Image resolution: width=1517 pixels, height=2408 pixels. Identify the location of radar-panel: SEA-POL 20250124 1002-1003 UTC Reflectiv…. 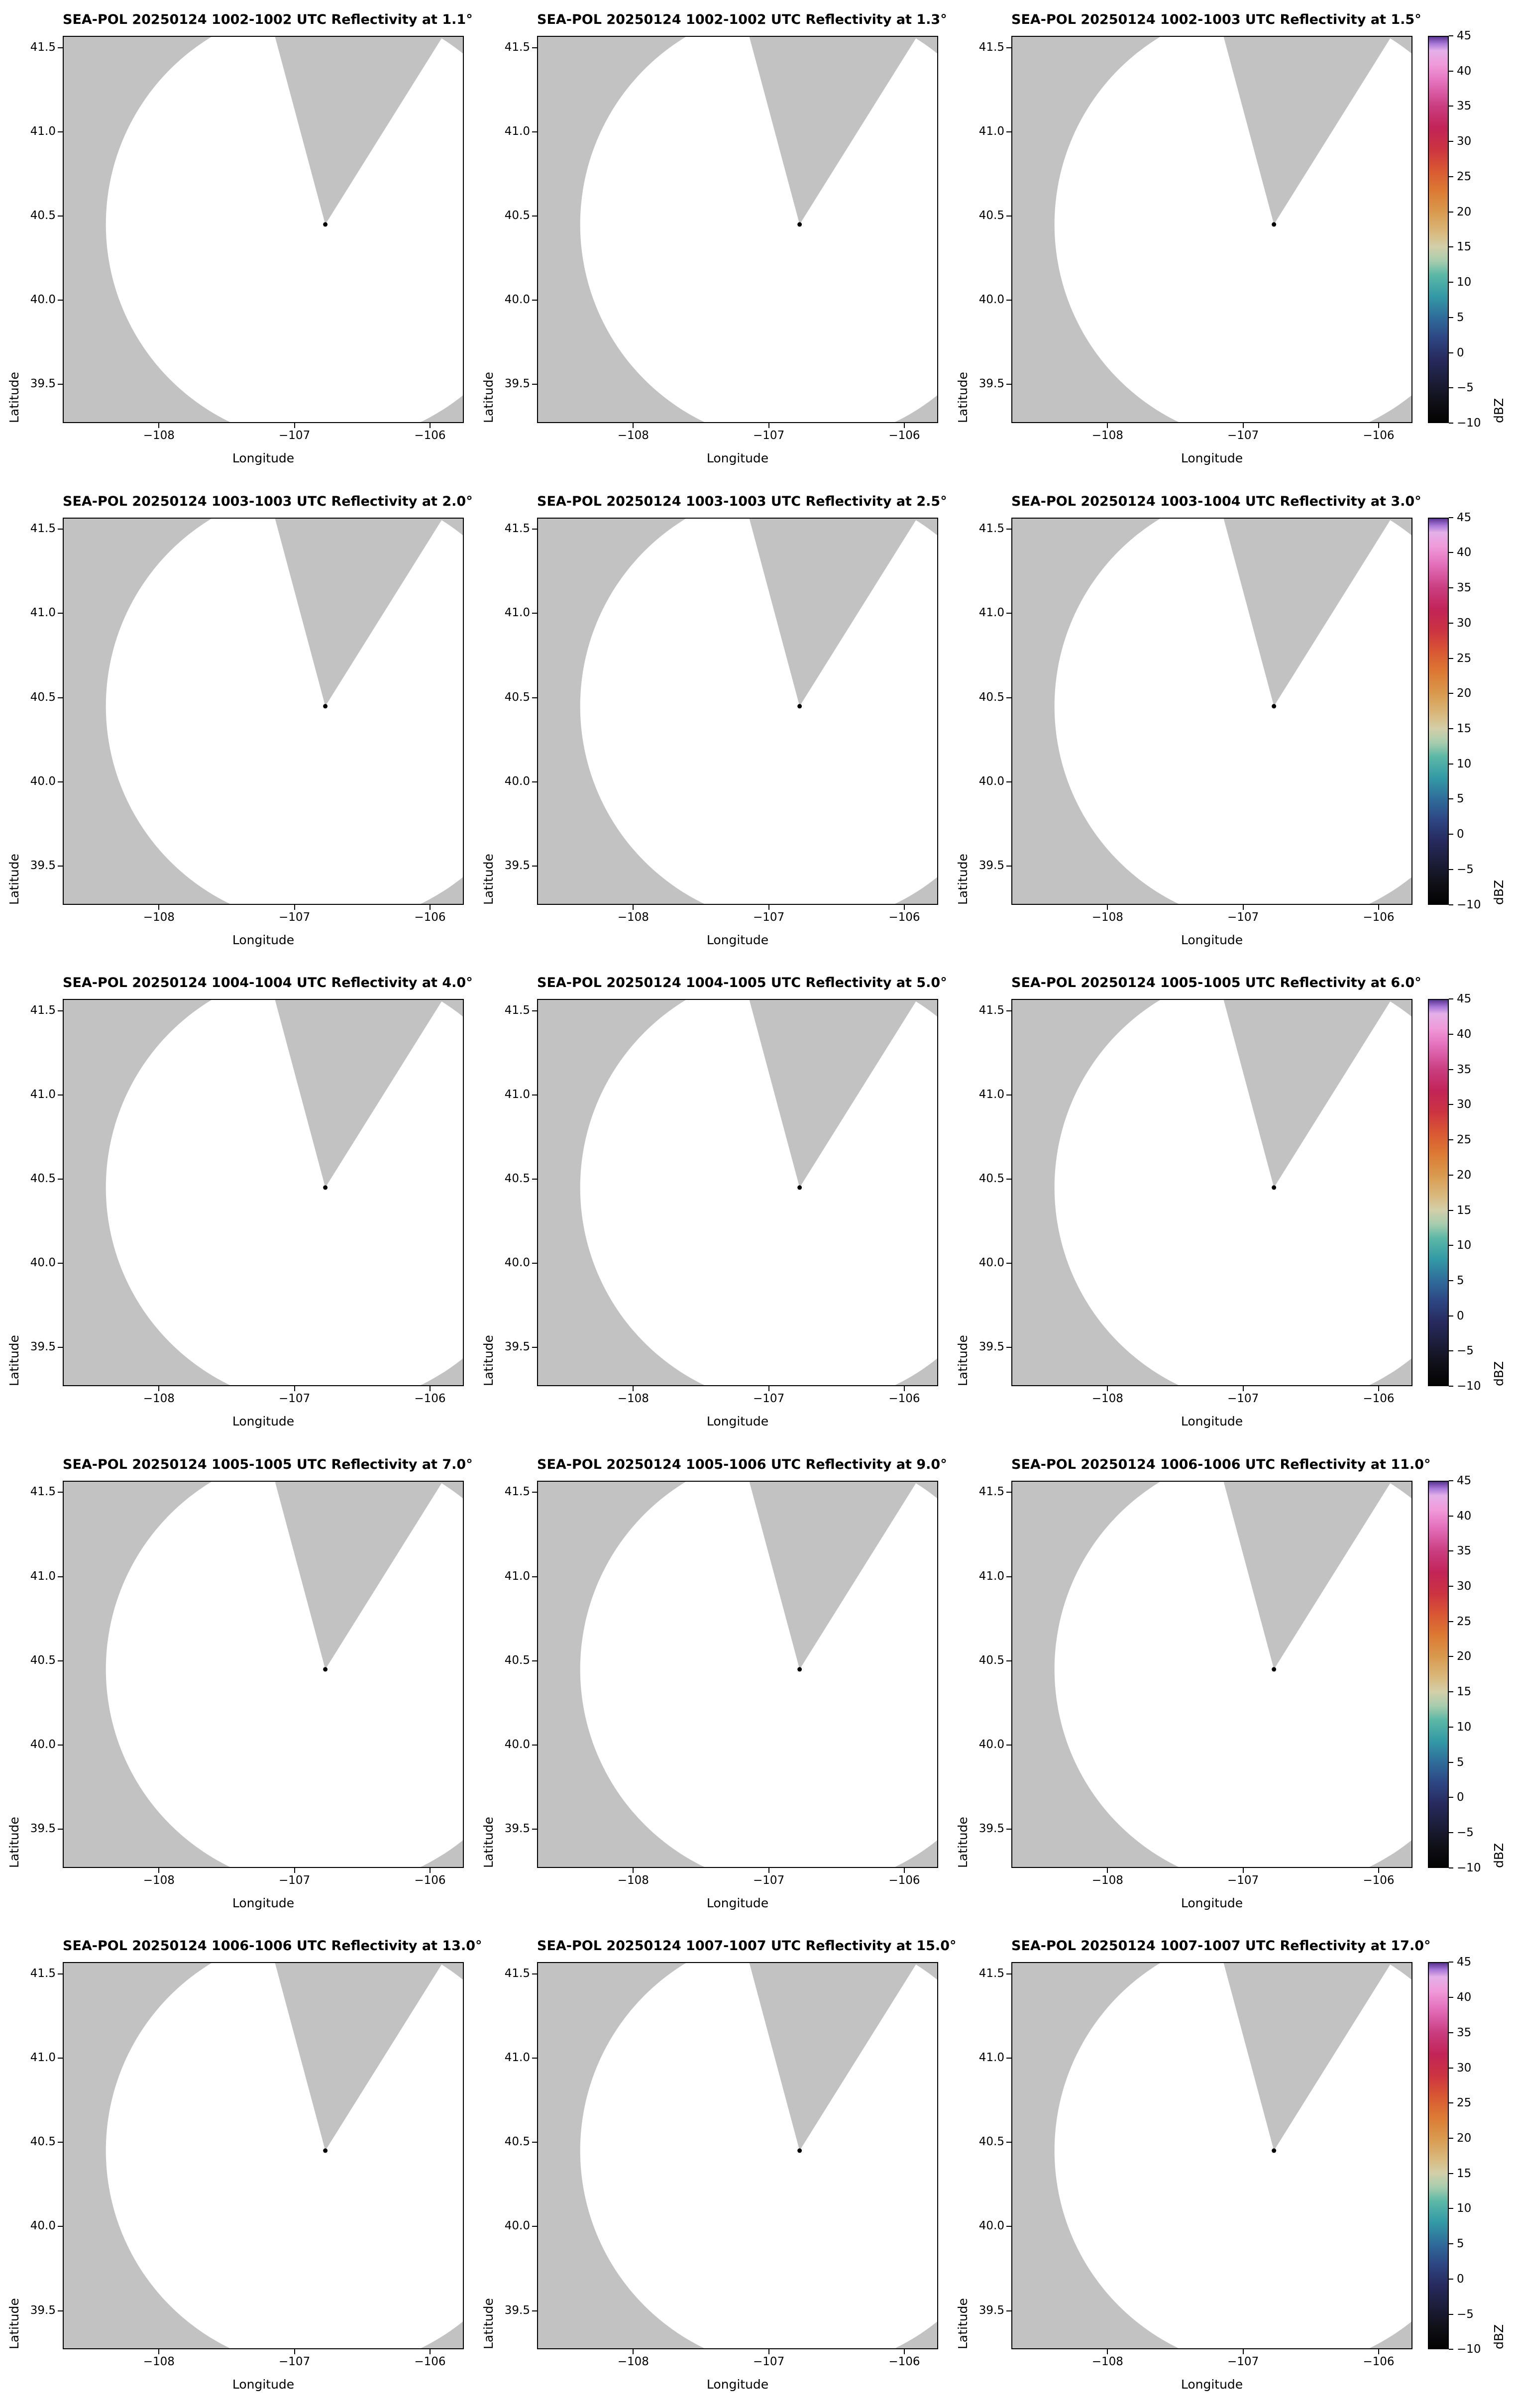
(1186, 240).